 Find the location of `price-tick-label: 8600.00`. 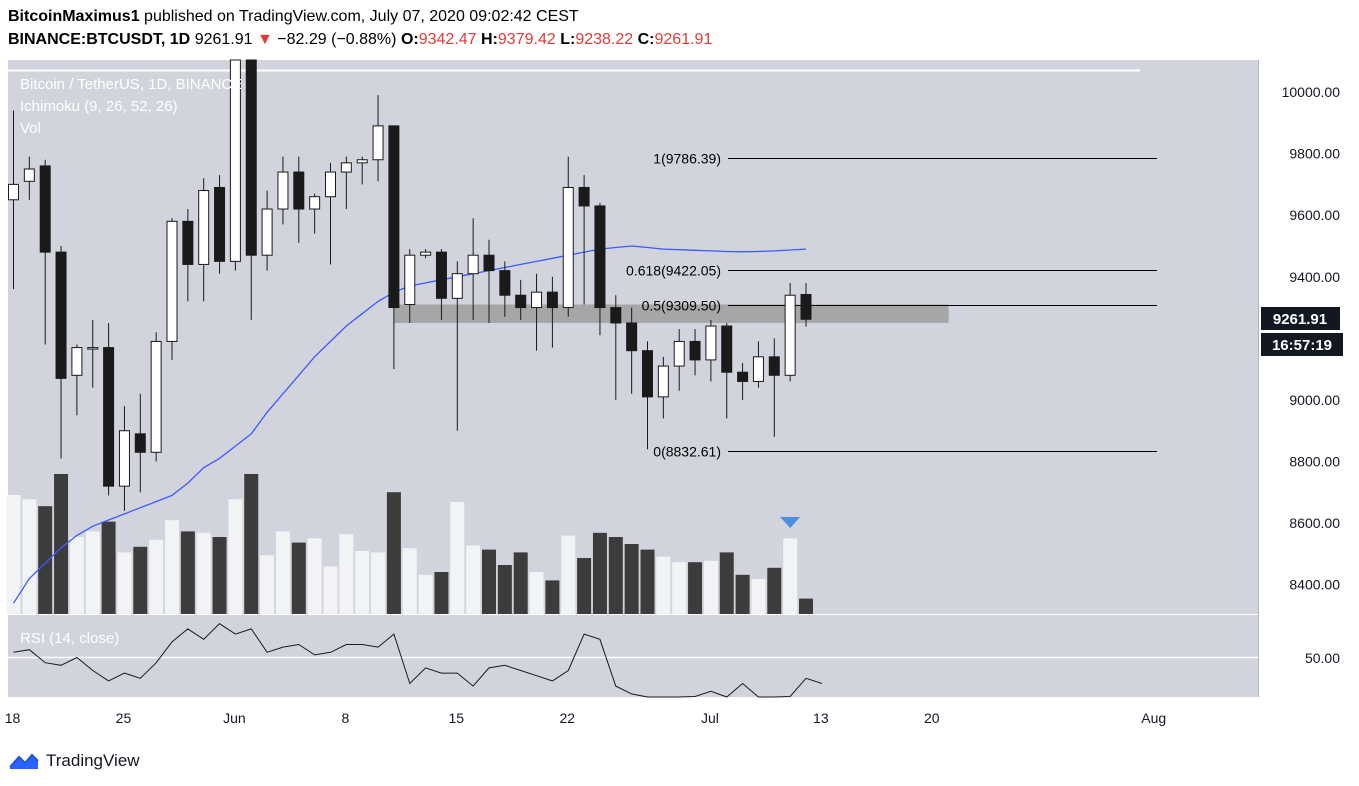

price-tick-label: 8600.00 is located at coordinates (1314, 523).